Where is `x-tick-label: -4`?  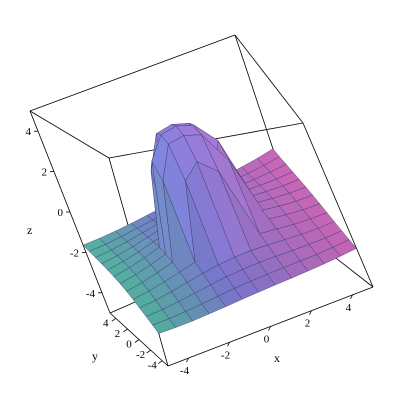 x-tick-label: -4 is located at coordinates (185, 371).